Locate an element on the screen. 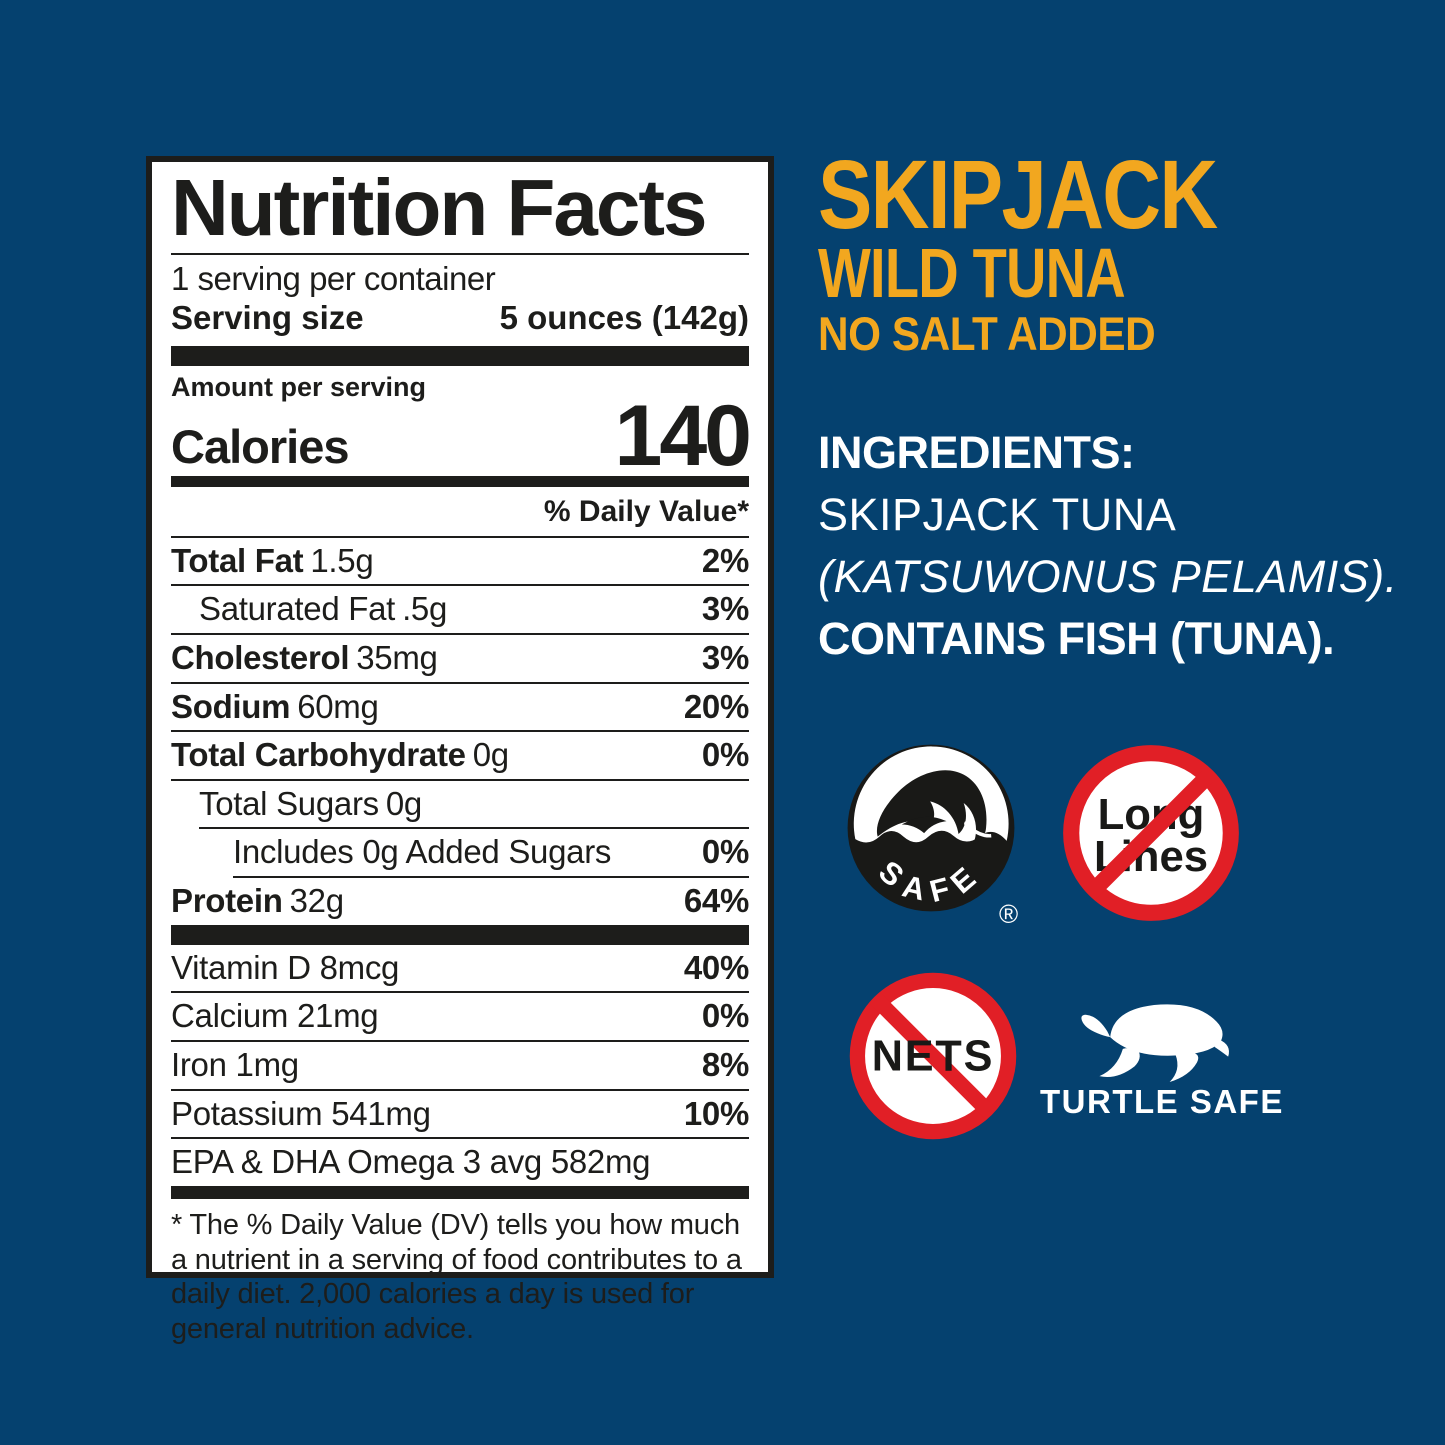 This screenshot has width=1445, height=1445. registered-trademark-mark: ® is located at coordinates (1009, 914).